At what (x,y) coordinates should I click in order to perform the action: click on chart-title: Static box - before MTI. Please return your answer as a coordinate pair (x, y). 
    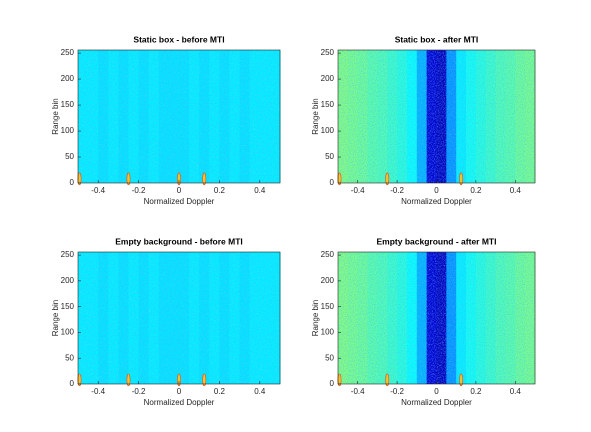
    Looking at the image, I should click on (178, 39).